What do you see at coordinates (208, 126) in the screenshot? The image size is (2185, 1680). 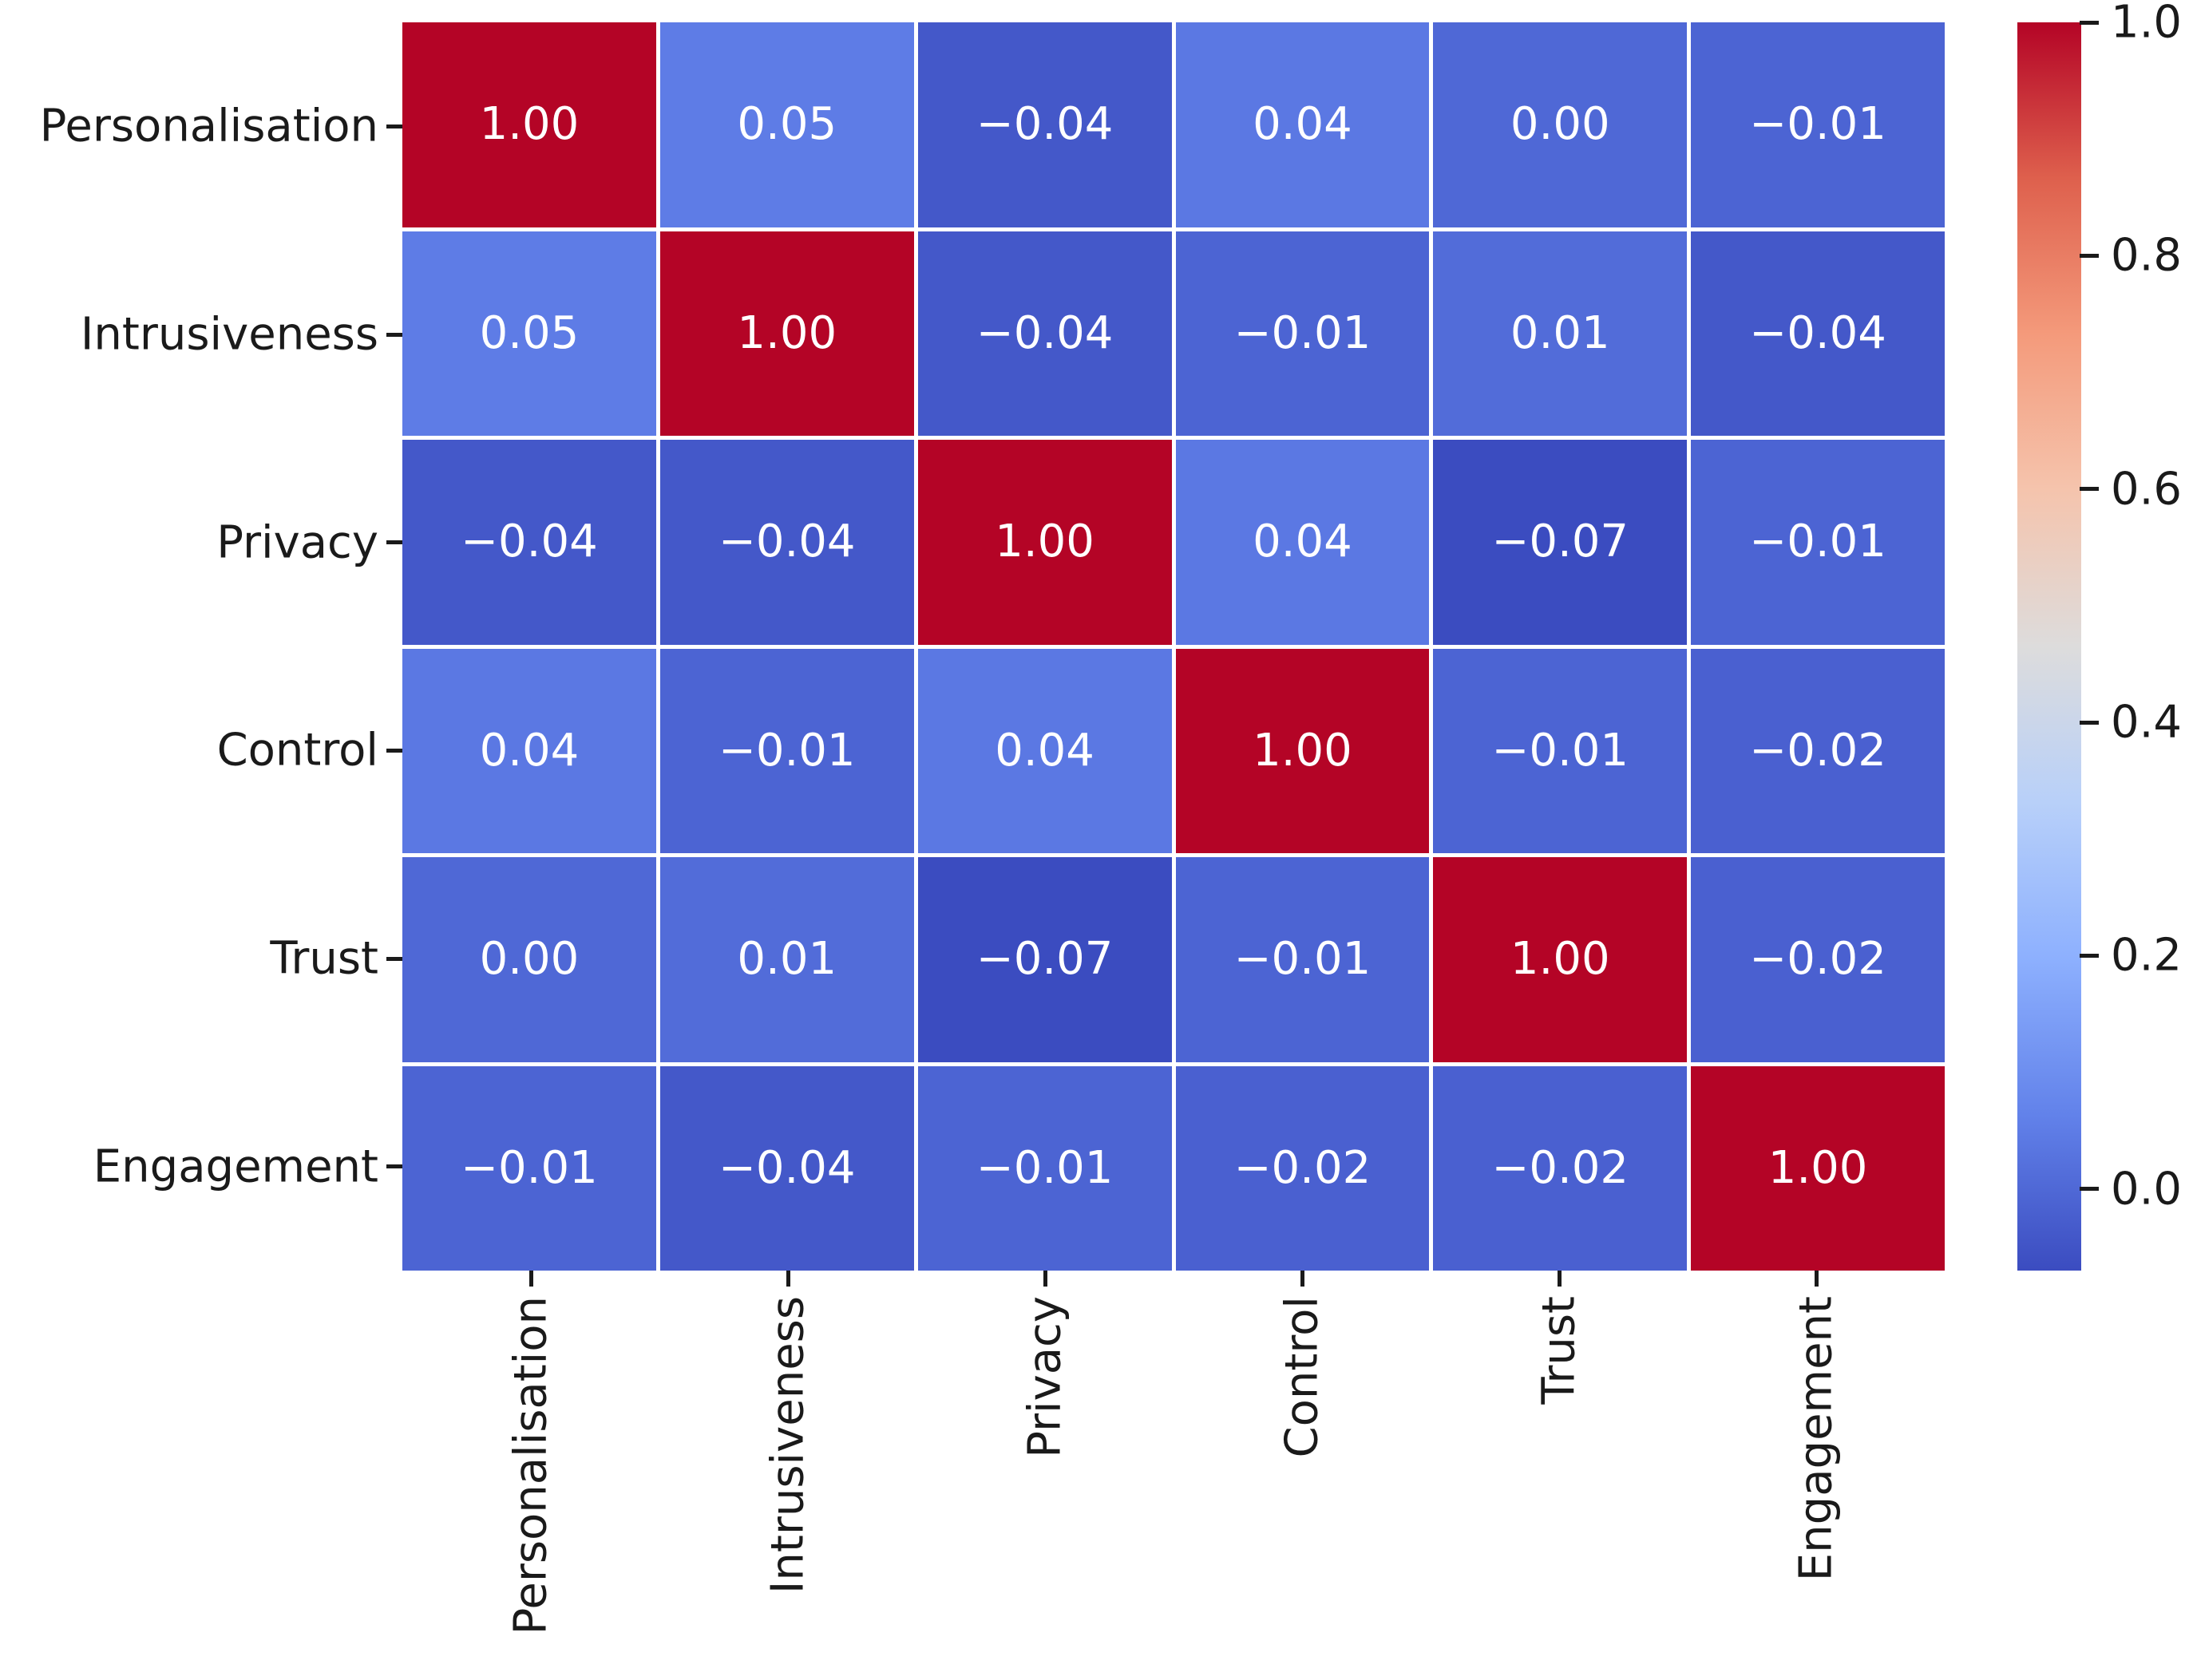 I see `y-axis-label-personalisation: Personalisation` at bounding box center [208, 126].